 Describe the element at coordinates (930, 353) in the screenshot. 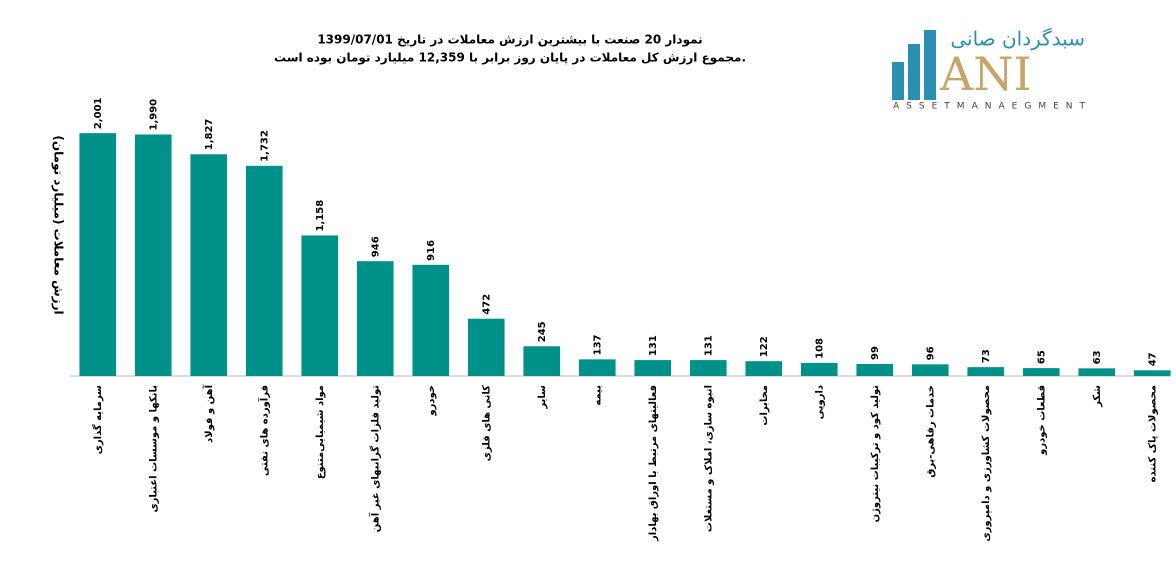

I see `value-label: 96` at that location.